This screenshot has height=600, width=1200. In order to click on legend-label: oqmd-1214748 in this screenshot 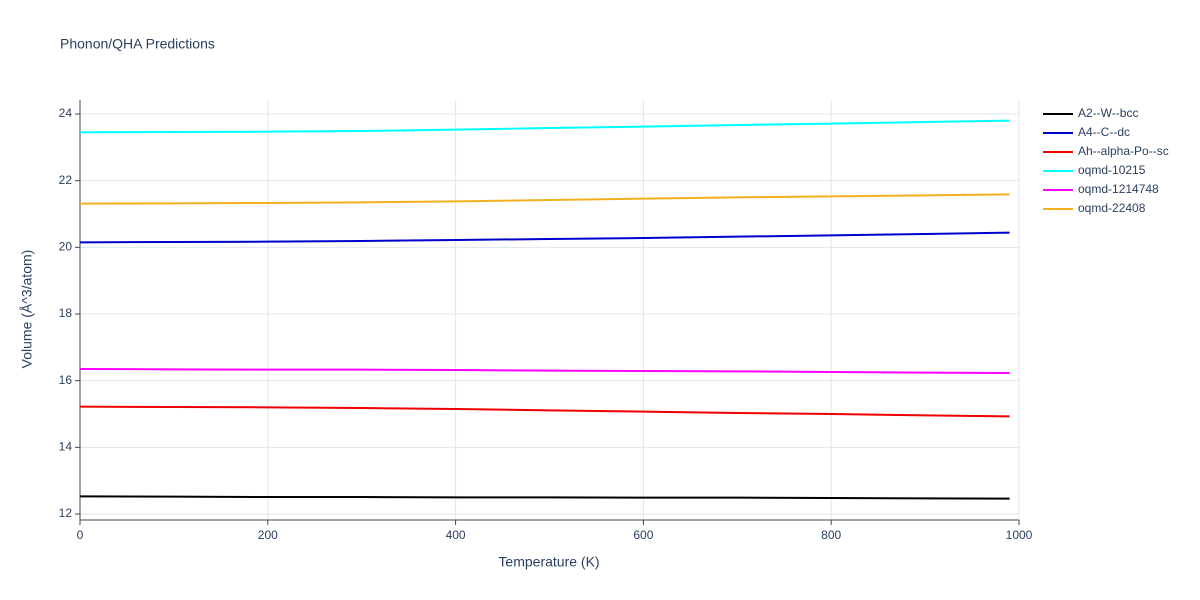, I will do `click(1118, 189)`.